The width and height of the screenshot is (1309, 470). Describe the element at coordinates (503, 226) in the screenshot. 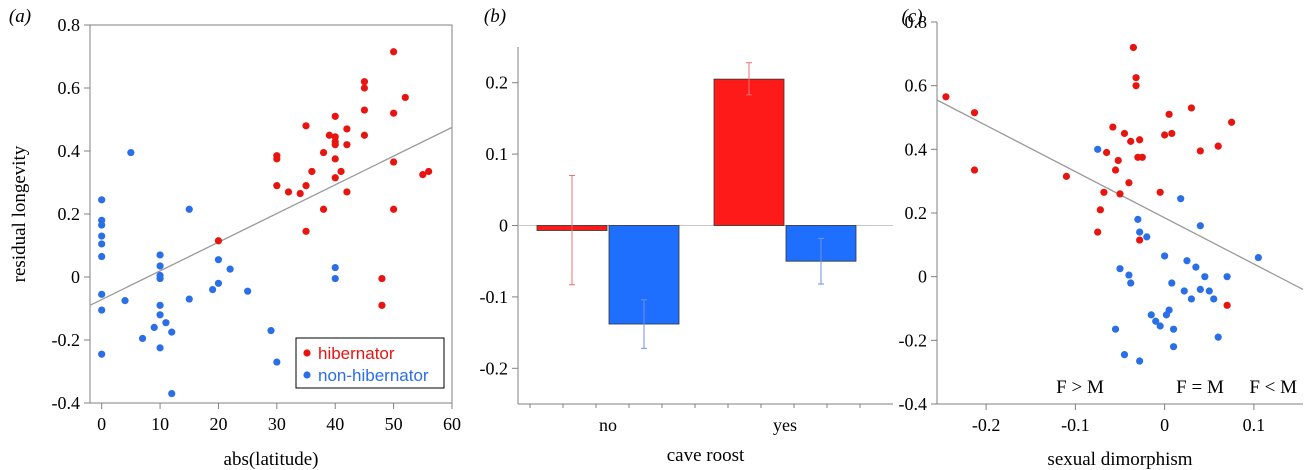

I see `y-tick-label: 0` at that location.